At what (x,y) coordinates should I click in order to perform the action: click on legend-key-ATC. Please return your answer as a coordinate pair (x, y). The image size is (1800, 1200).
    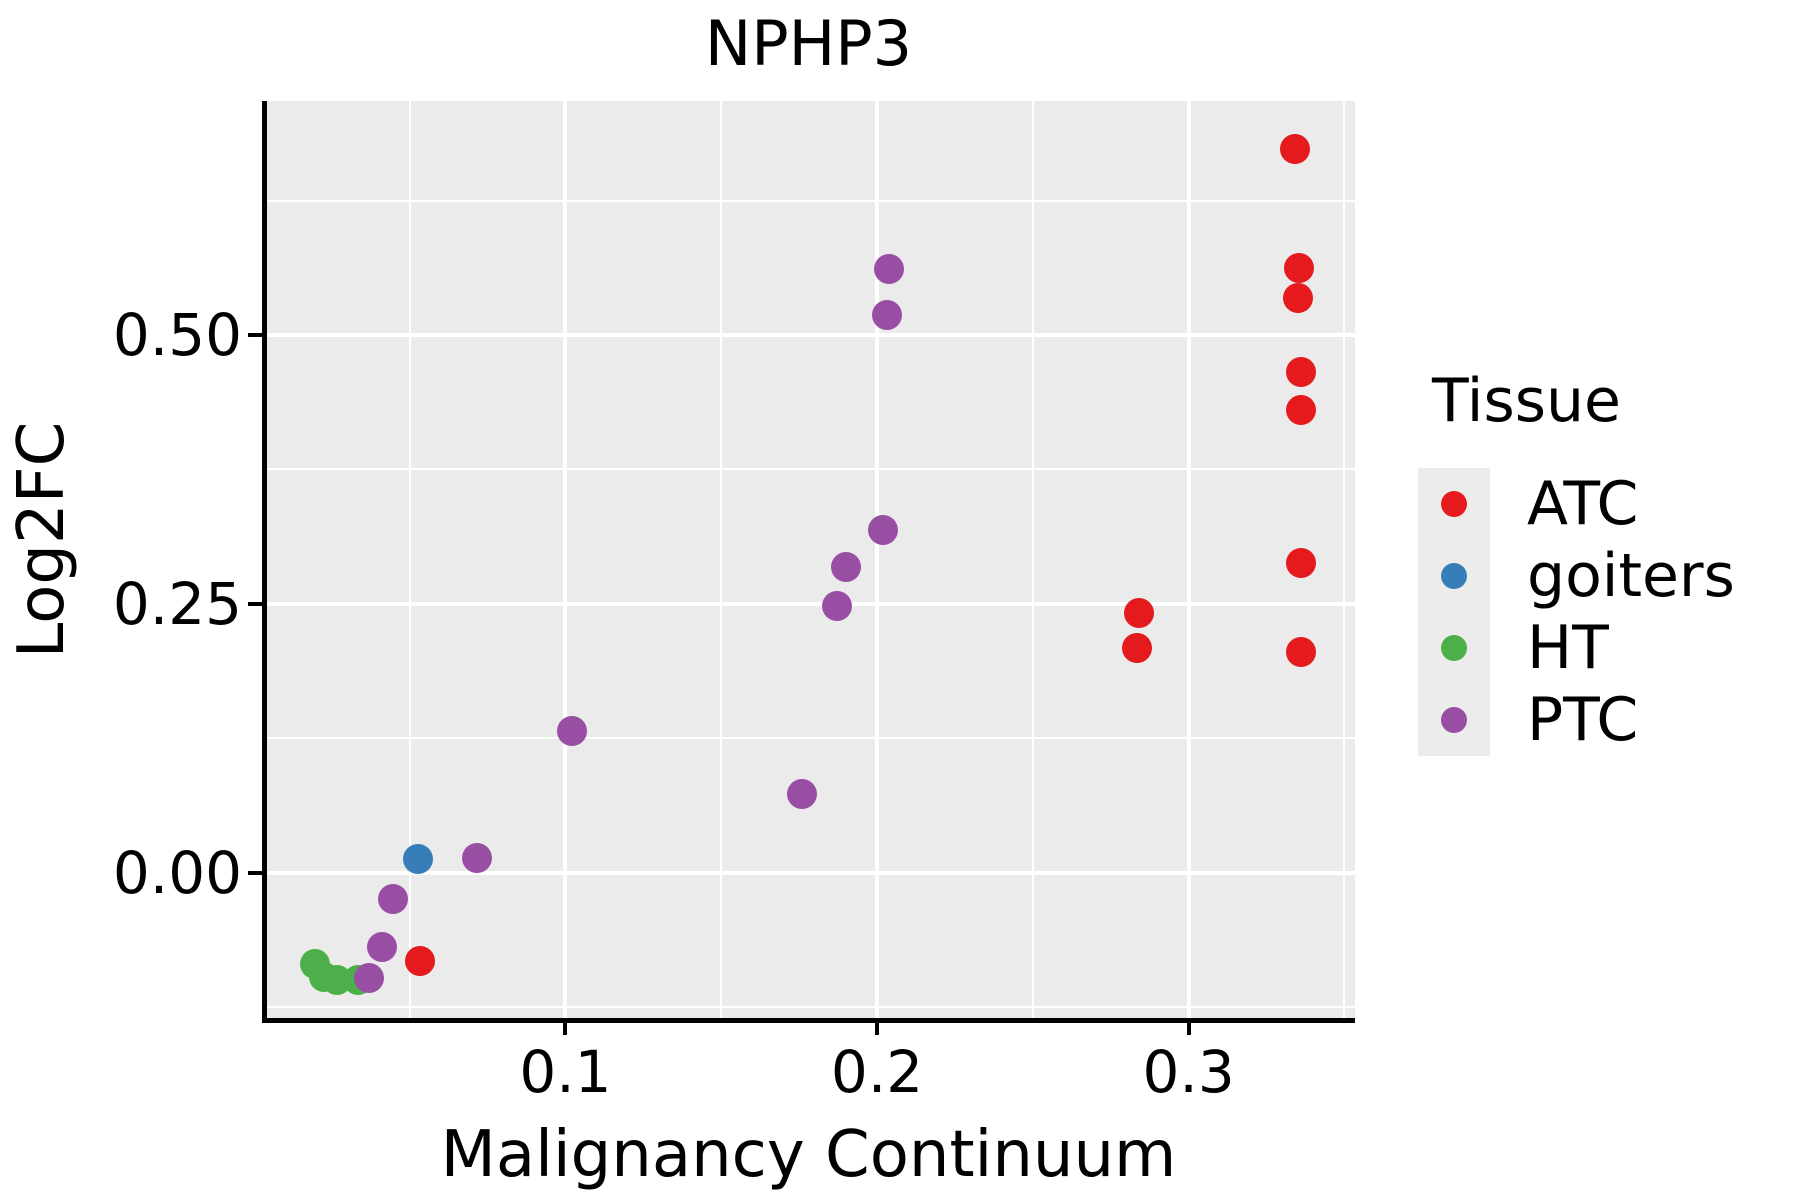
    Looking at the image, I should click on (1454, 504).